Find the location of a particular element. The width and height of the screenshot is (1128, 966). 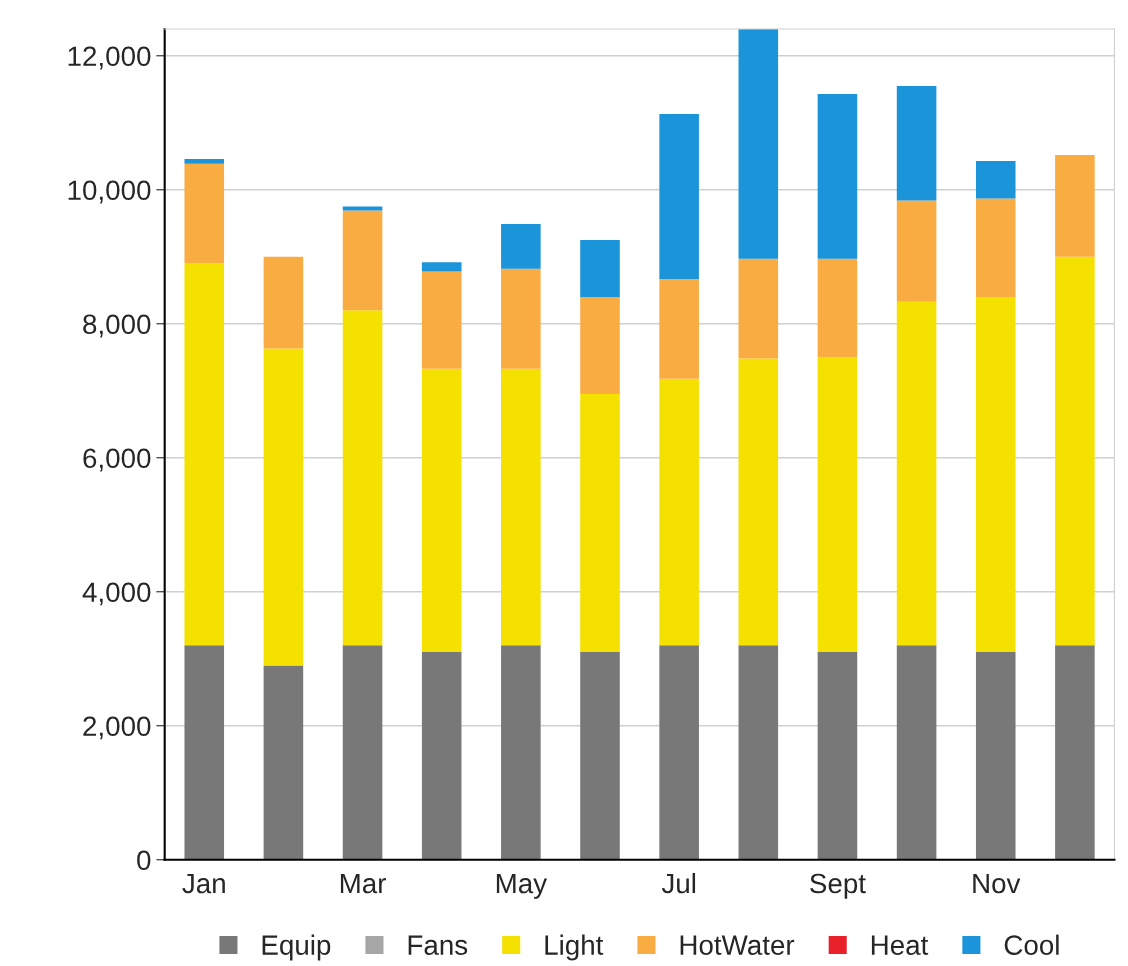

legend-label: HotWater is located at coordinates (737, 945).